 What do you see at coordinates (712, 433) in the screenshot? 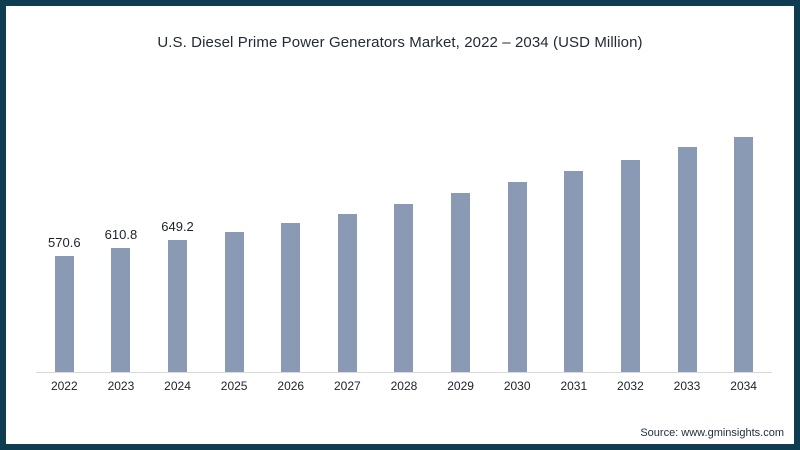
I see `source-note: Source: www.gminsights.com` at bounding box center [712, 433].